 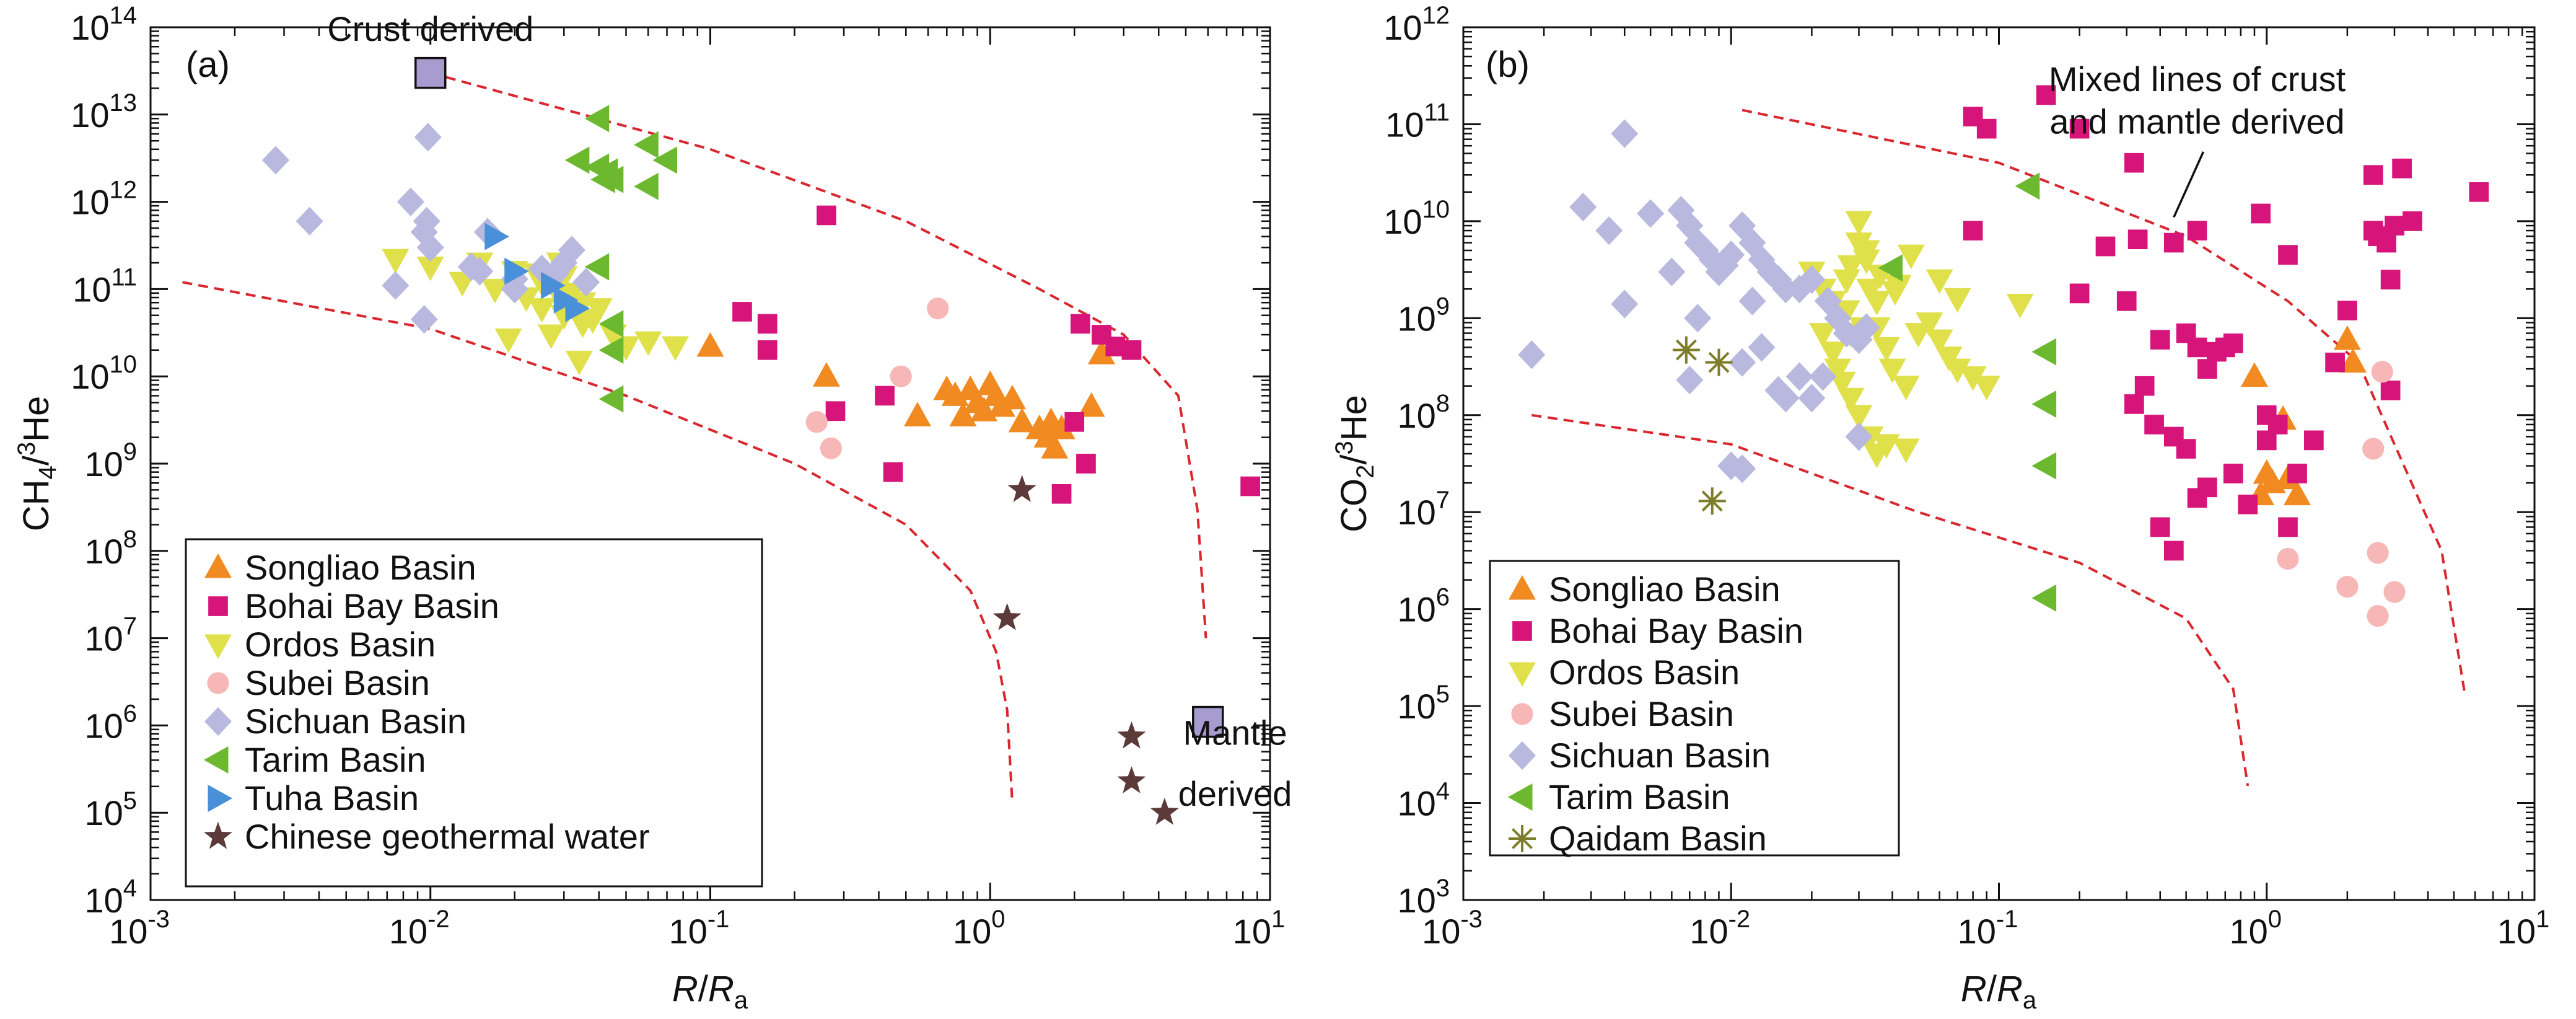 I want to click on annotation-text: Mantle, so click(x=1235, y=732).